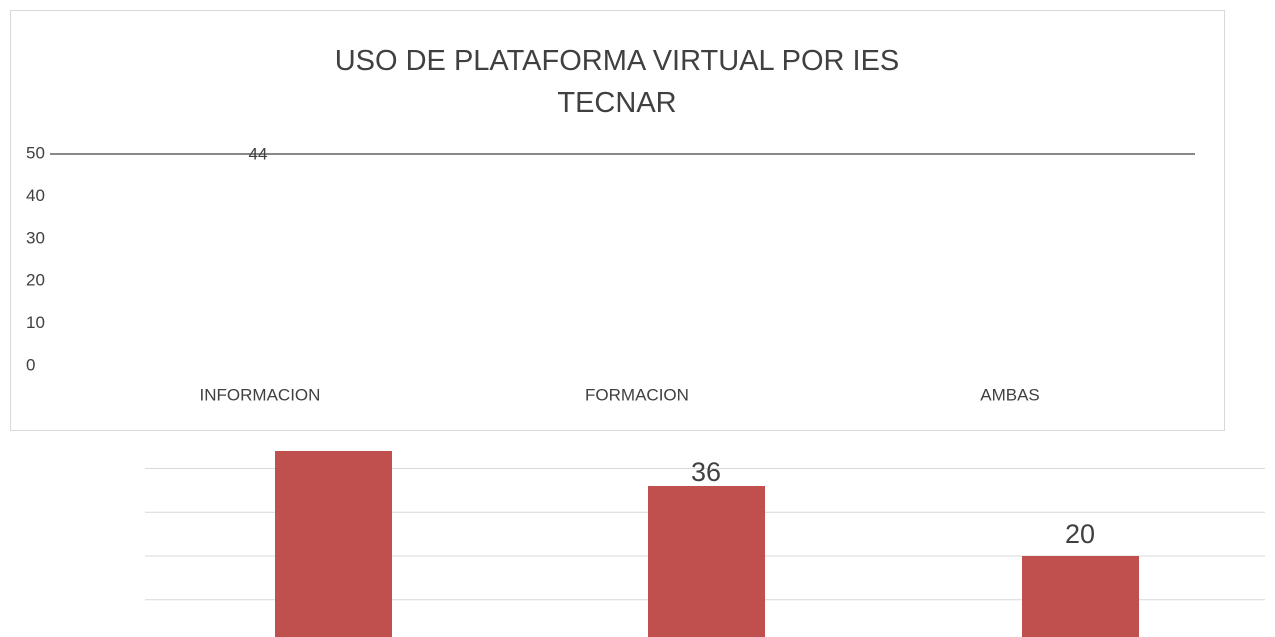 The image size is (1275, 637). I want to click on data-label: 44, so click(258, 153).